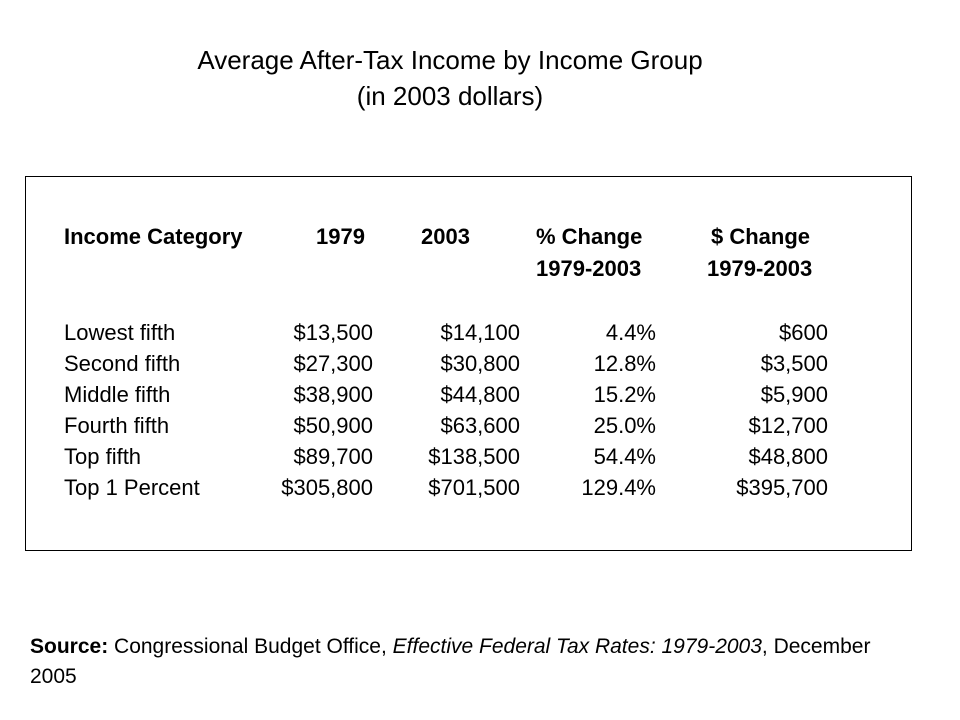 This screenshot has width=960, height=720. I want to click on value-1979: $305,800, so click(327, 487).